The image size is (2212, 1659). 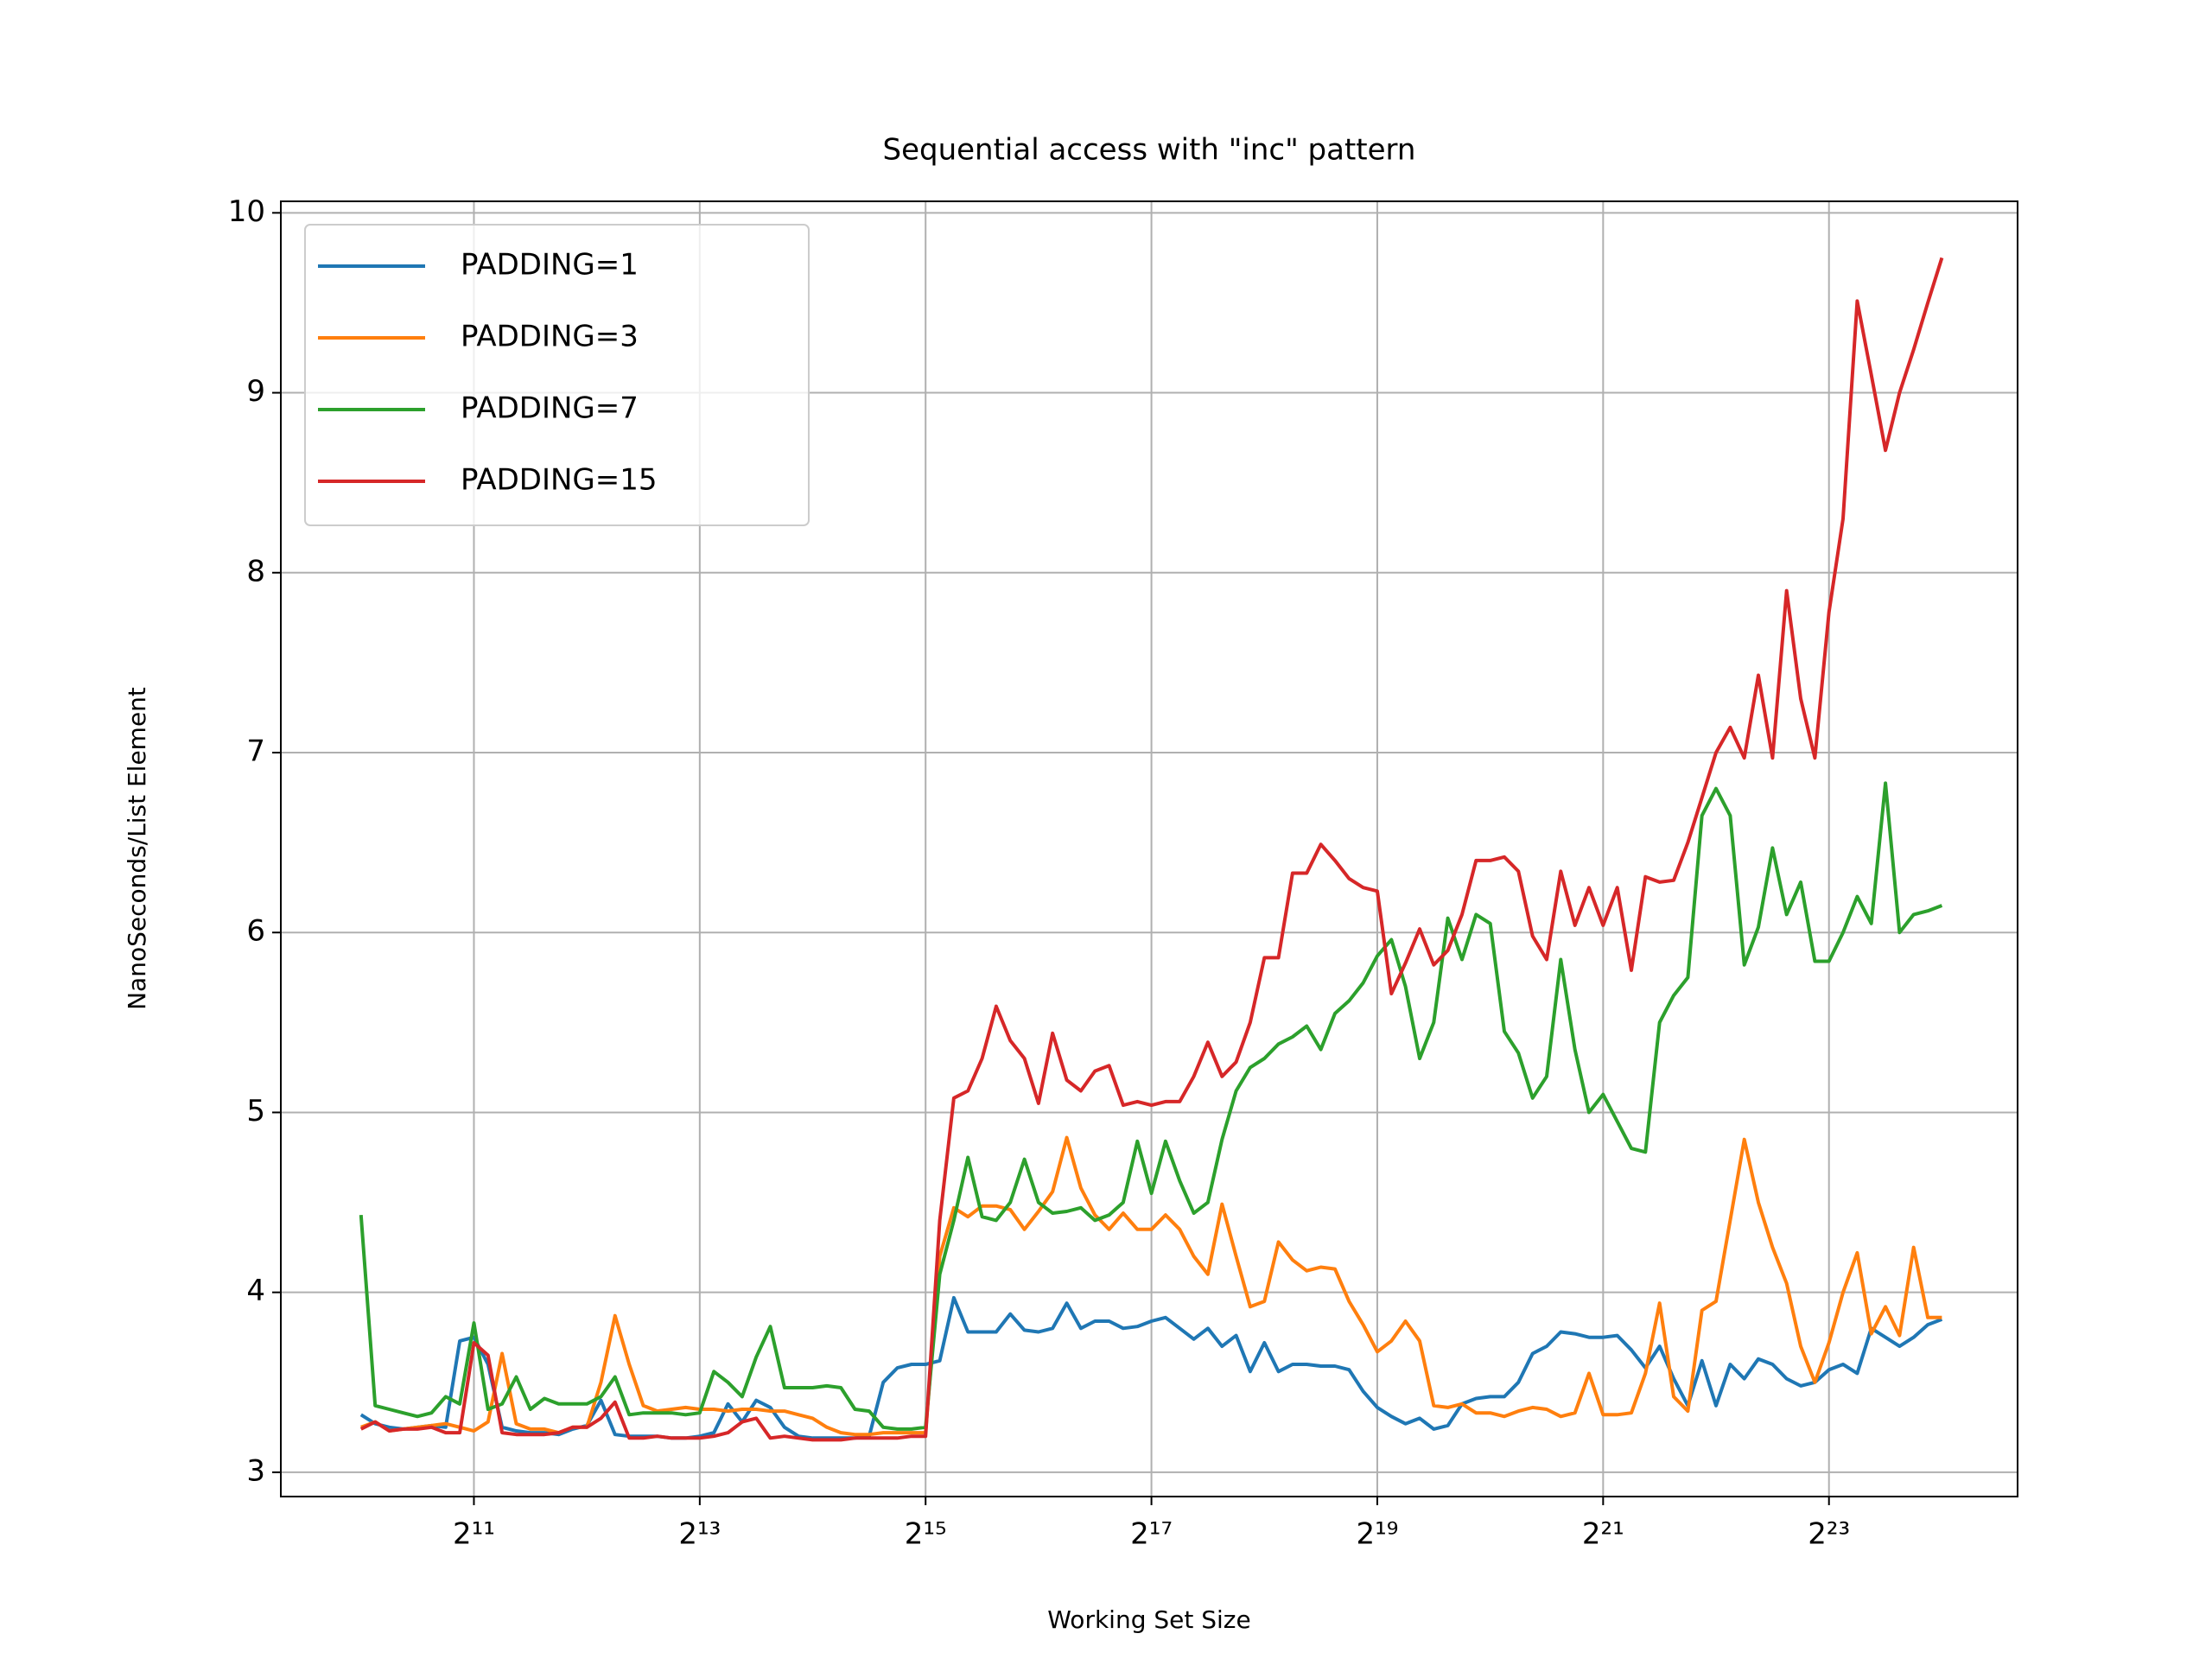 What do you see at coordinates (246, 211) in the screenshot?
I see `y-tick-label: 10` at bounding box center [246, 211].